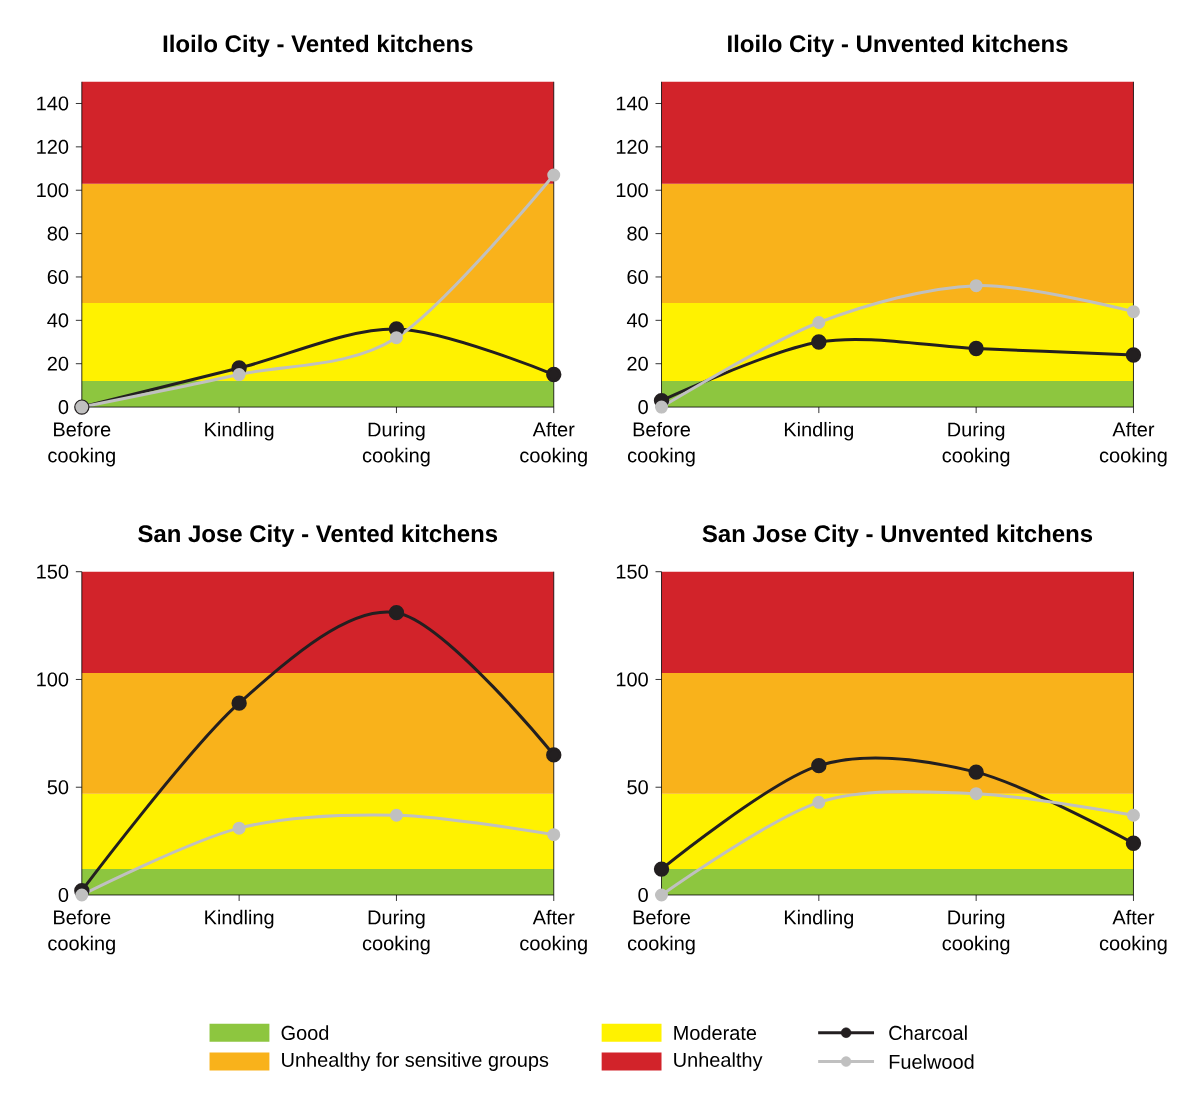 Image resolution: width=1185 pixels, height=1101 pixels. What do you see at coordinates (898, 46) in the screenshot?
I see `chart-title: Iloilo City - Unvented kitchens` at bounding box center [898, 46].